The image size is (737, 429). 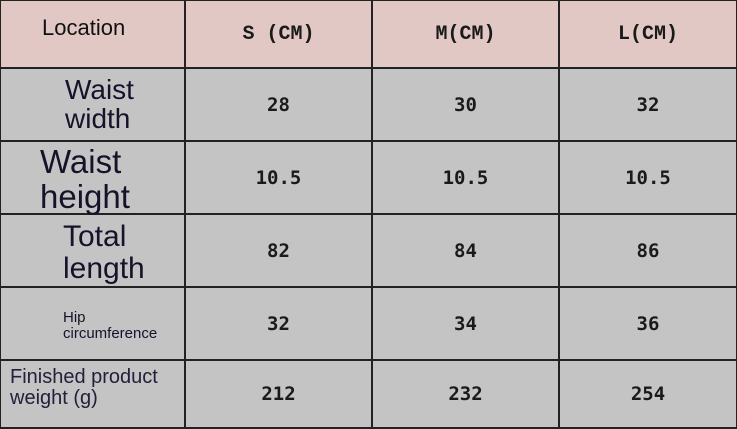 I want to click on cell-s: 10.5, so click(x=278, y=177).